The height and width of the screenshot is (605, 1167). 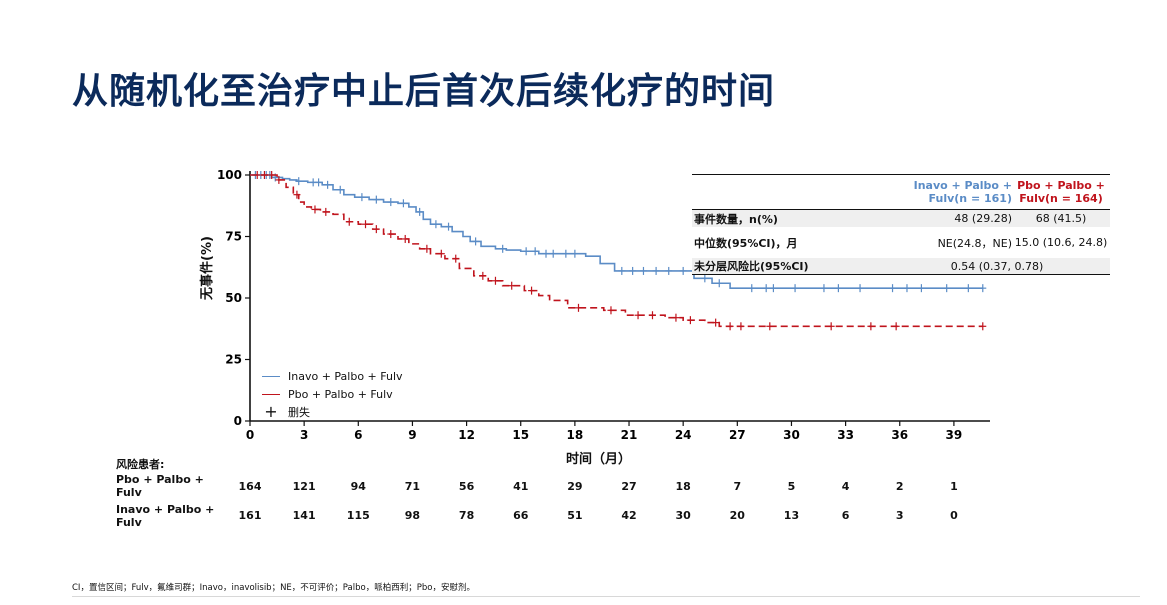 What do you see at coordinates (845, 486) in the screenshot?
I see `risk-value-pbo-11: 4` at bounding box center [845, 486].